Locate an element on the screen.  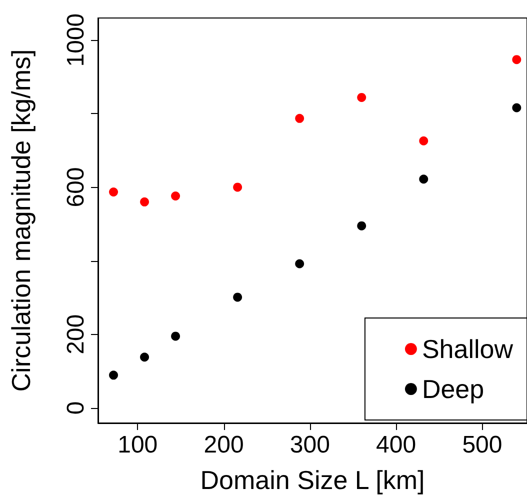
legend-label: Deep is located at coordinates (453, 389).